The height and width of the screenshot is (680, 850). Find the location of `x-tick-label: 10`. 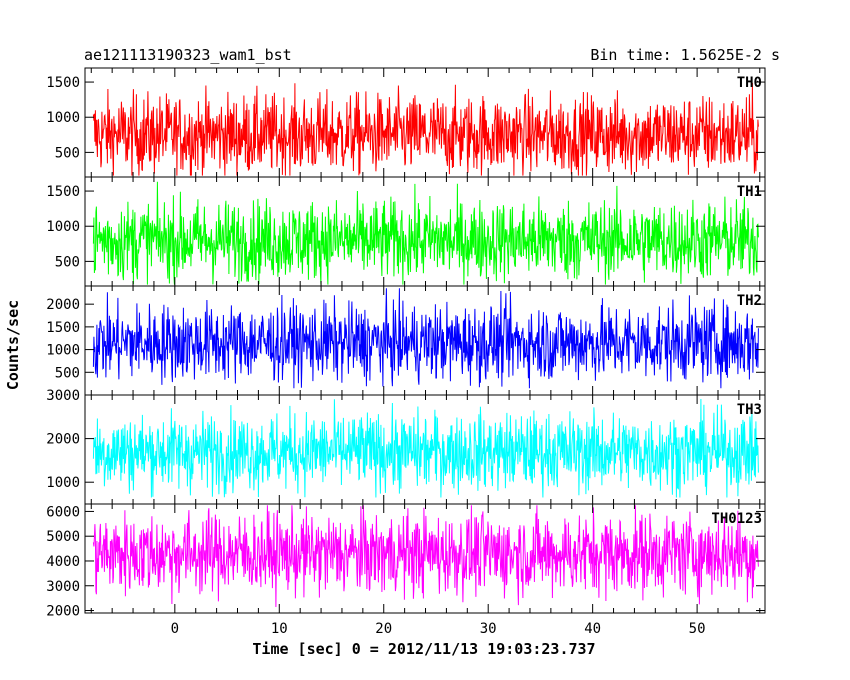

x-tick-label: 10 is located at coordinates (279, 629).